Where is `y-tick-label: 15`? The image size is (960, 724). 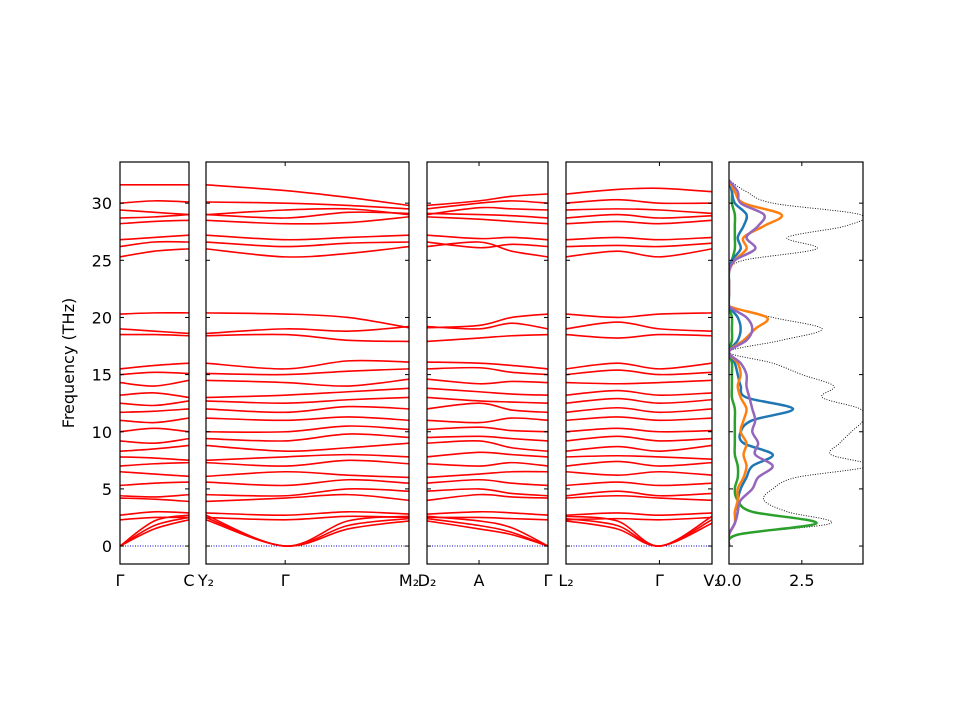
y-tick-label: 15 is located at coordinates (102, 375).